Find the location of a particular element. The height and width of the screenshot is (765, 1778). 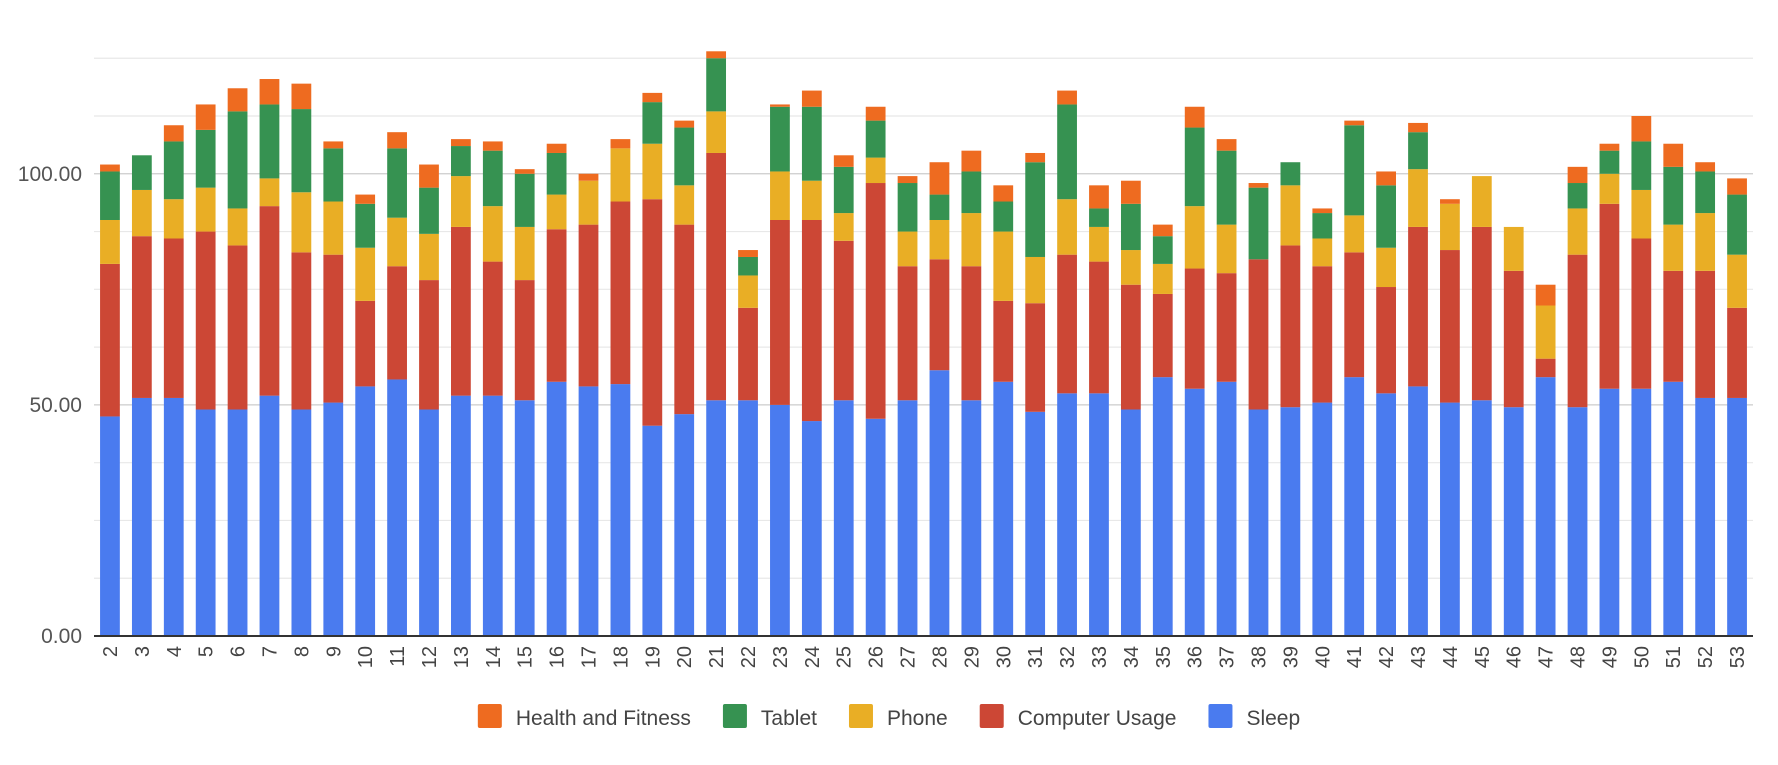

legend-swatch is located at coordinates (860, 716).